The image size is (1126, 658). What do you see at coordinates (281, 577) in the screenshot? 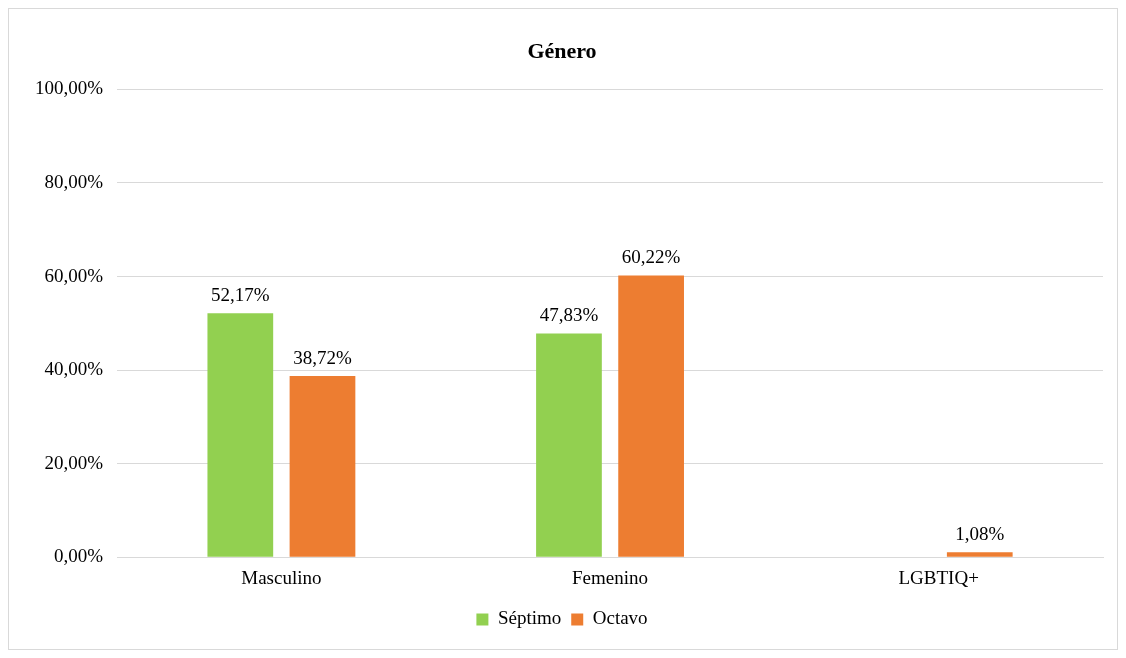
I see `x-tick-label: Masculino` at bounding box center [281, 577].